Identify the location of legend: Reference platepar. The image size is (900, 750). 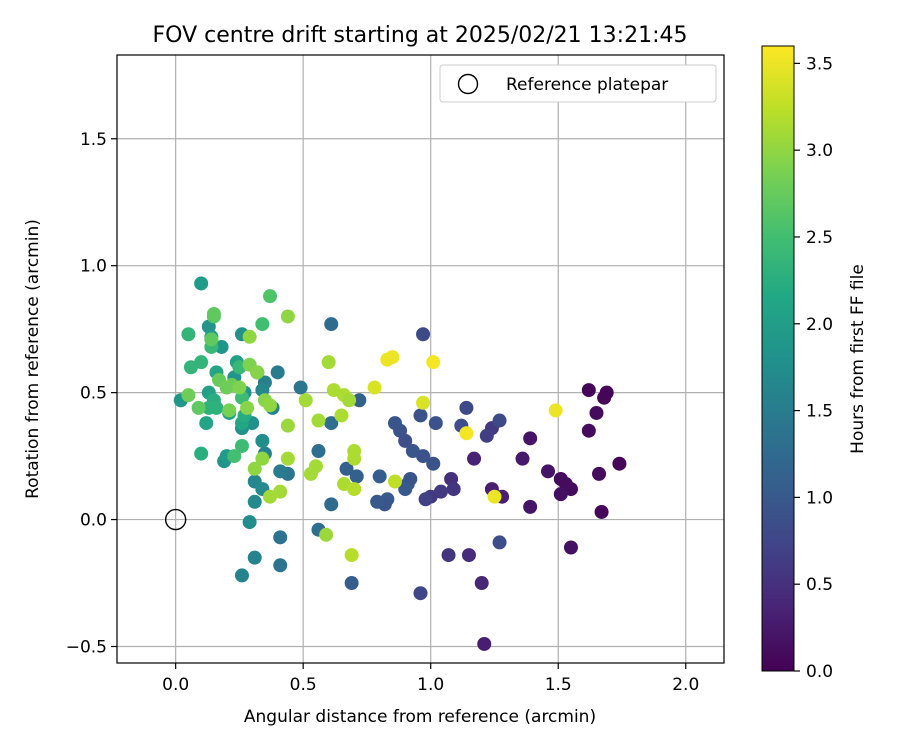
(578, 83).